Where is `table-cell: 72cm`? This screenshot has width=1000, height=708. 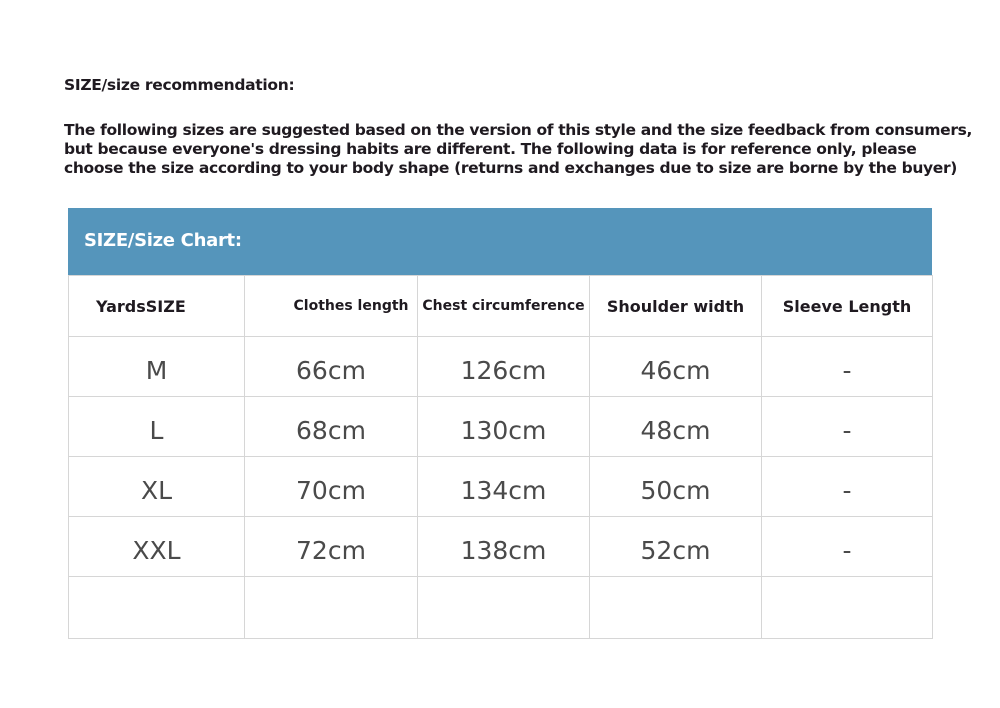 table-cell: 72cm is located at coordinates (331, 546).